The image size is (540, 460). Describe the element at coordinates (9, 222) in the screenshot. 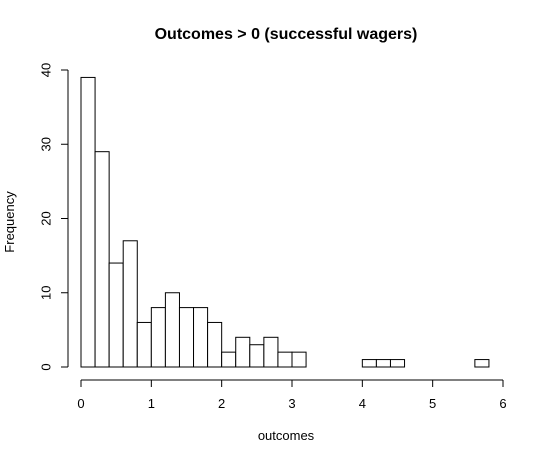

I see `y-axis-label: Frequency` at that location.